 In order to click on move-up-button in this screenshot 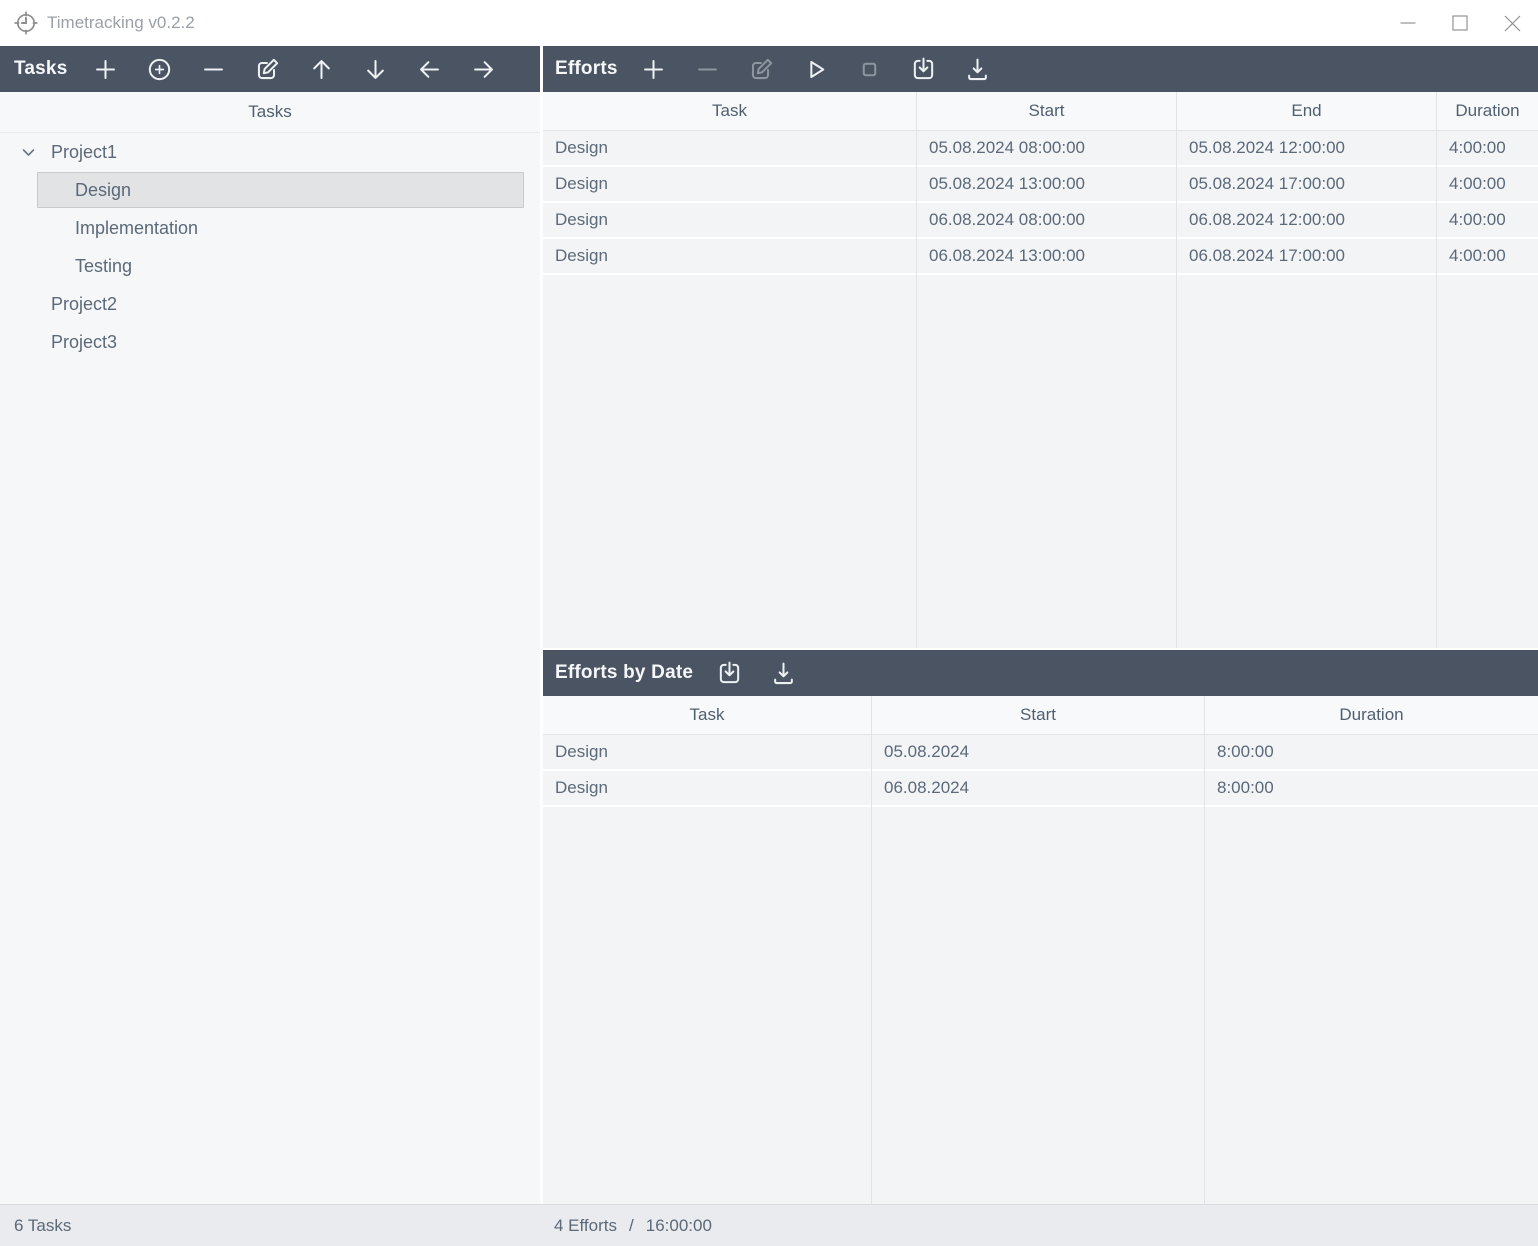, I will do `click(321, 69)`.